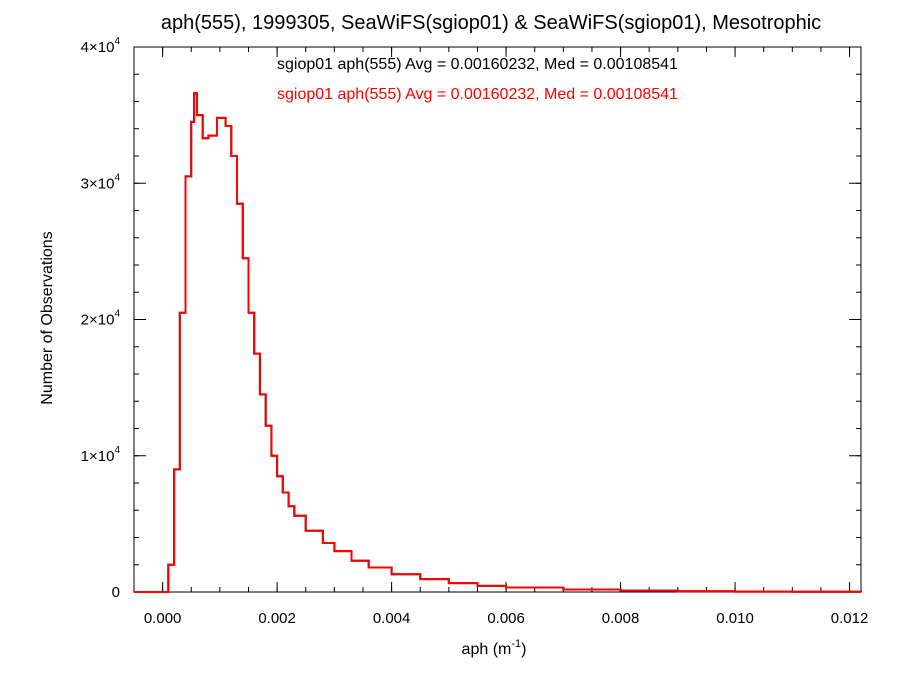 This screenshot has width=900, height=675. Describe the element at coordinates (101, 182) in the screenshot. I see `y-tick-label: 3×10⁴` at that location.